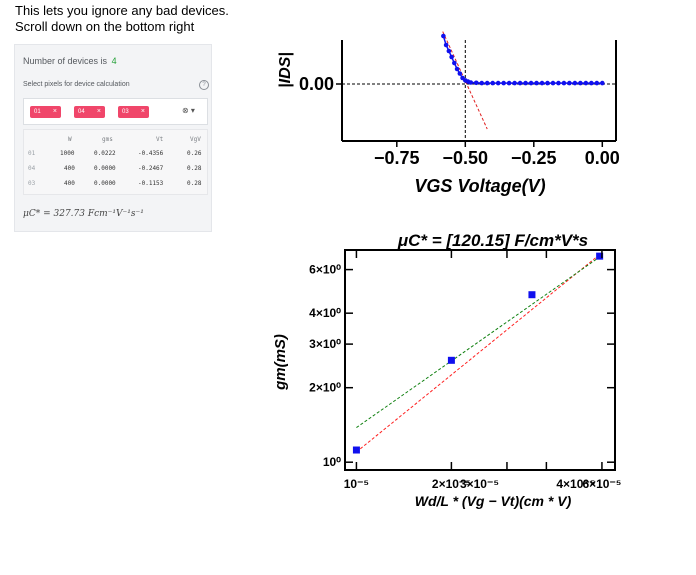  What do you see at coordinates (534, 158) in the screenshot?
I see `x-tick-label: −0.25` at bounding box center [534, 158].